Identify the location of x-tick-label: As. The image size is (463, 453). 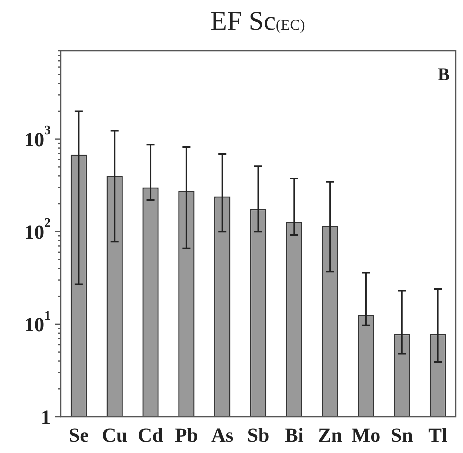
(222, 436).